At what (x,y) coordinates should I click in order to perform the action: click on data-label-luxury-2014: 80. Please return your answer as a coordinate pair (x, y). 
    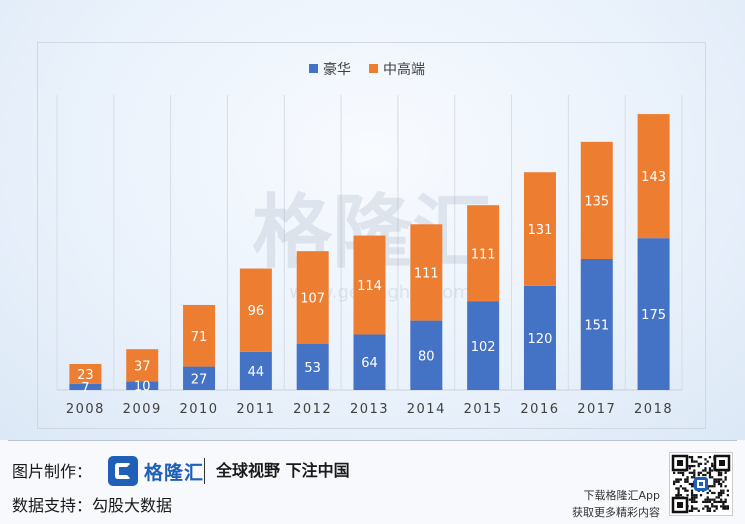
    Looking at the image, I should click on (426, 356).